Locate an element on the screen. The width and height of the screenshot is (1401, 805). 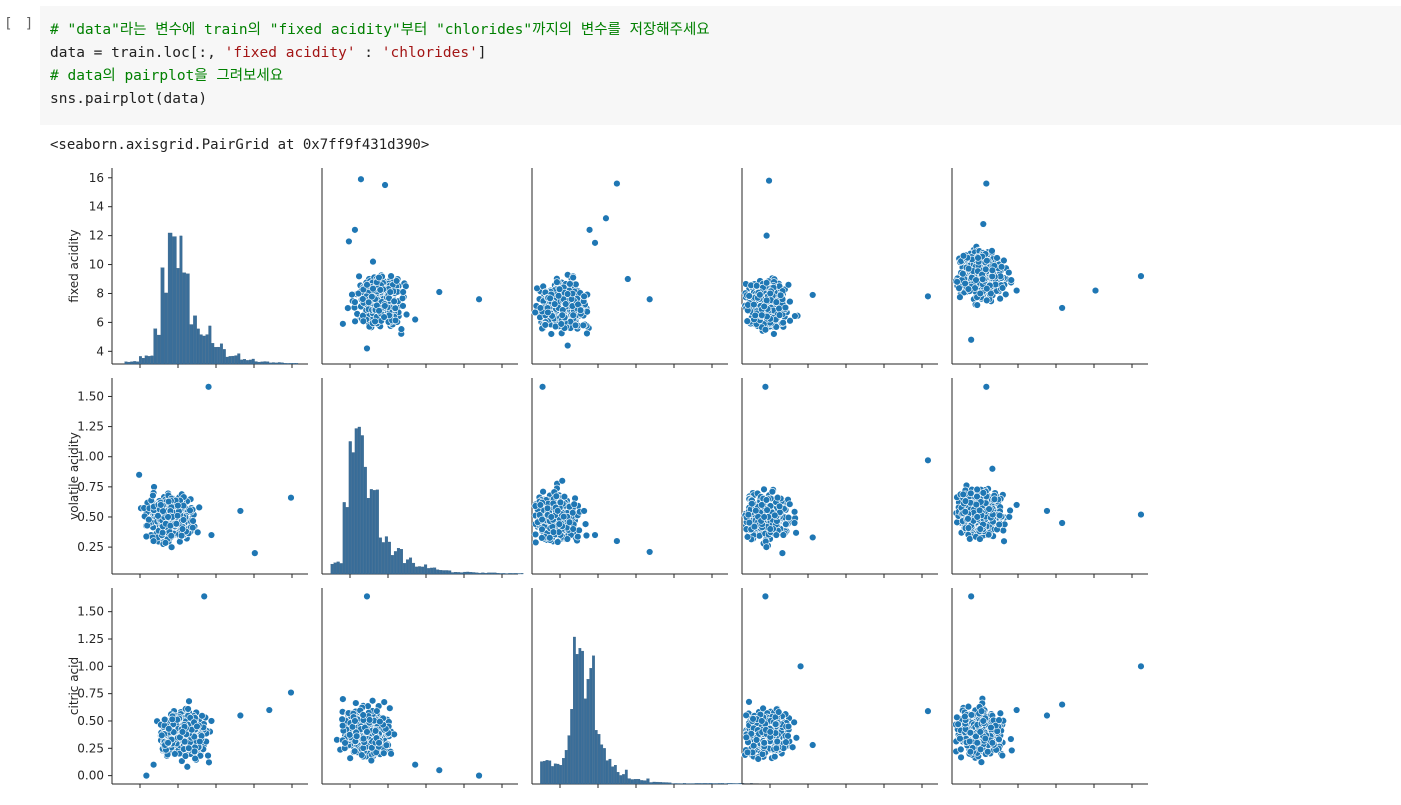
code-token: sns.pairplot(data) is located at coordinates (129, 99).